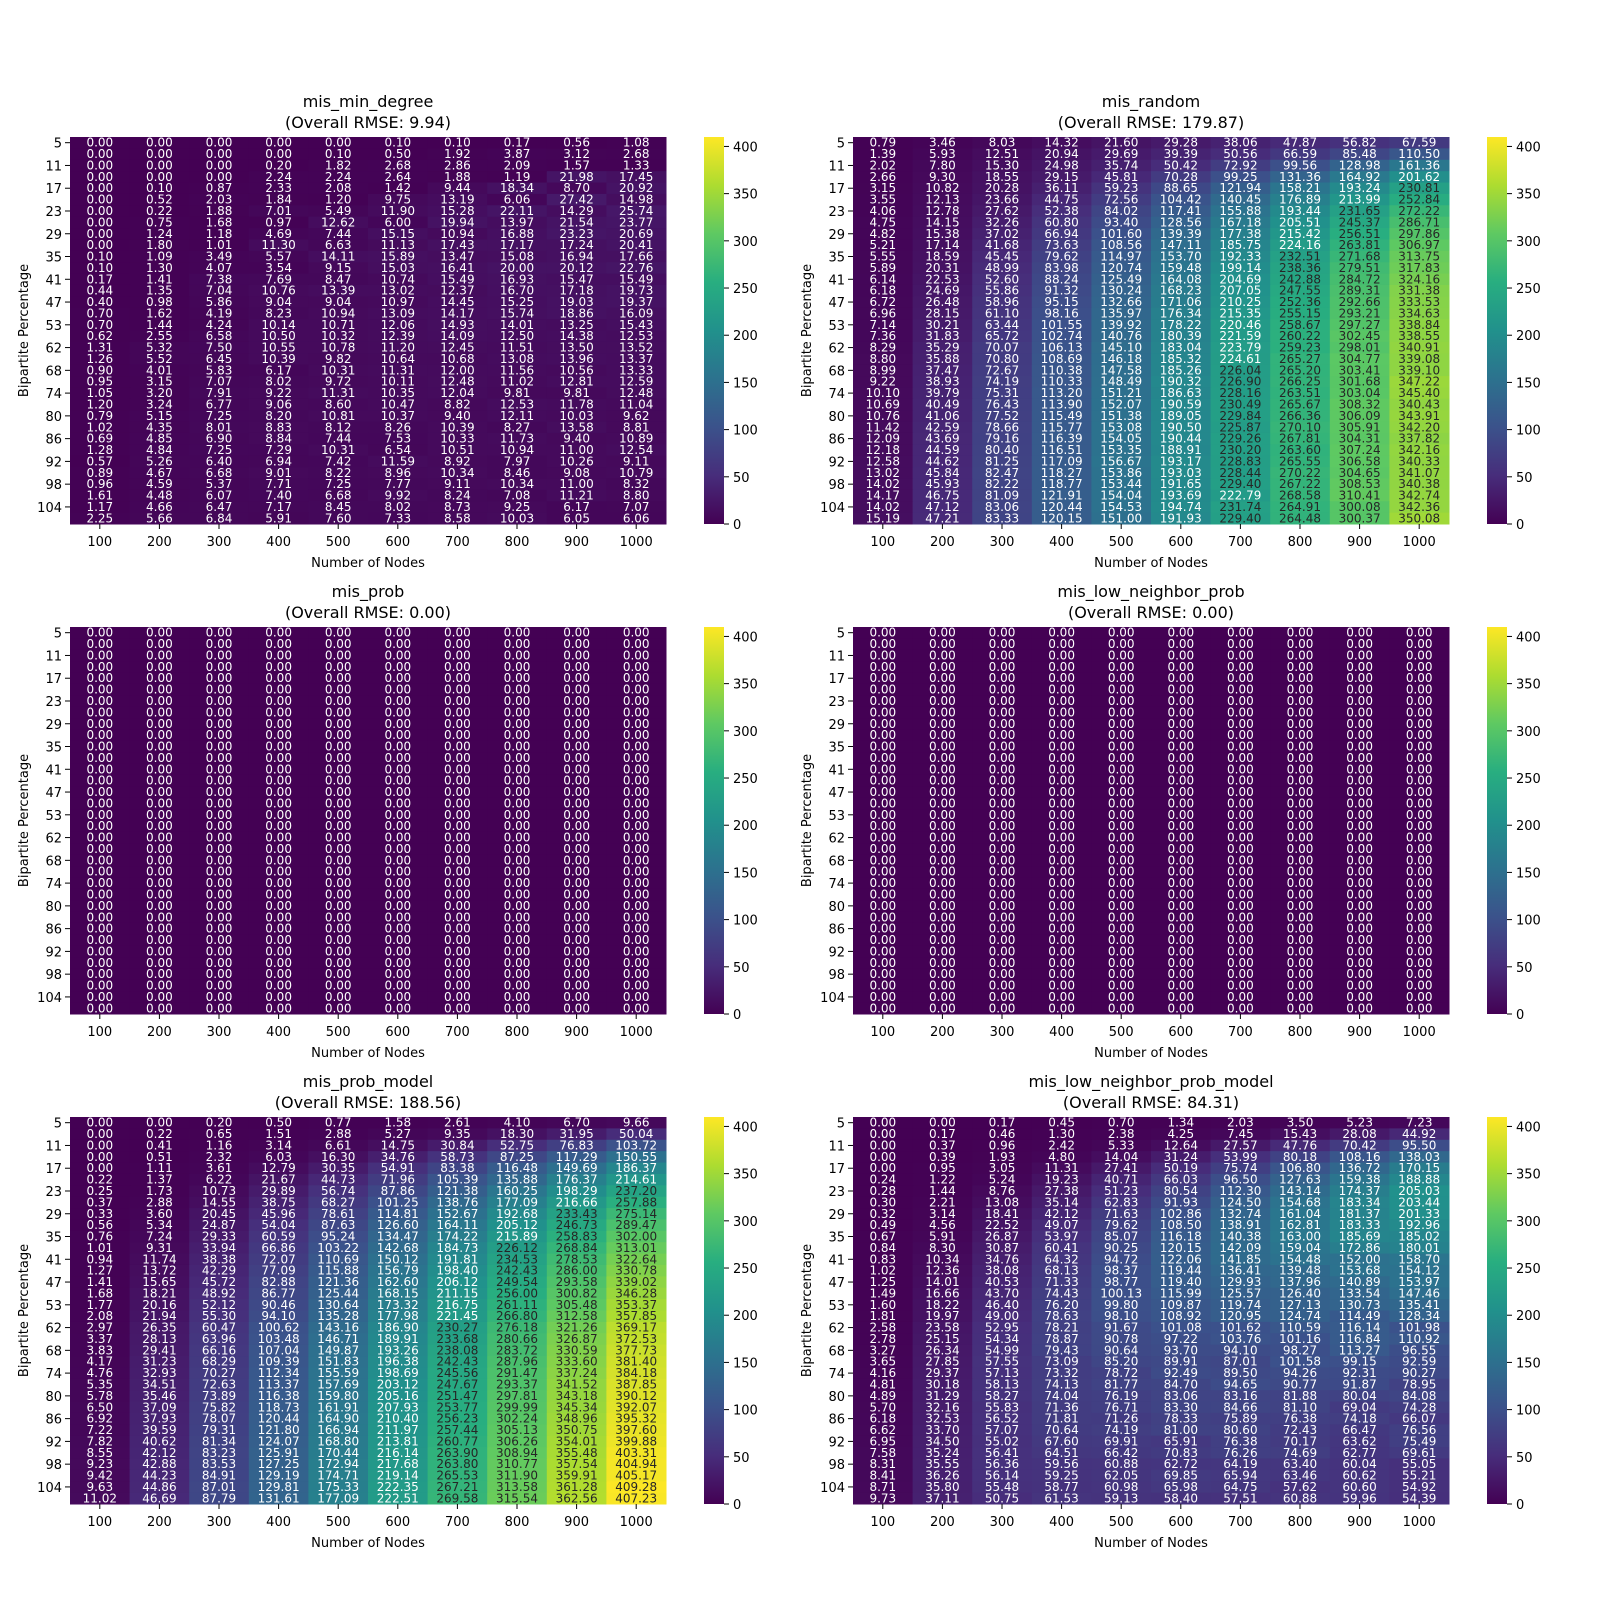 The height and width of the screenshot is (1600, 1600). I want to click on cell-value-label: 5.49, so click(338, 211).